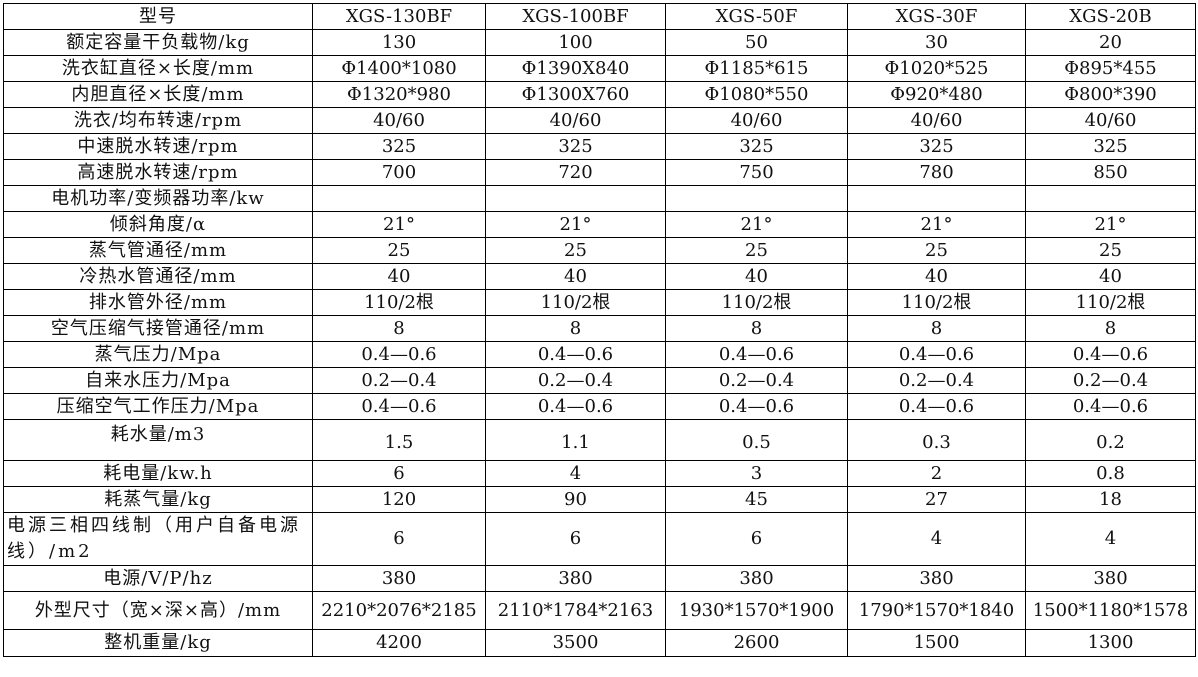 This screenshot has height=677, width=1198. What do you see at coordinates (158, 539) in the screenshot?
I see `row-label: 电源三相四线制（用户自备电源线）/m2` at bounding box center [158, 539].